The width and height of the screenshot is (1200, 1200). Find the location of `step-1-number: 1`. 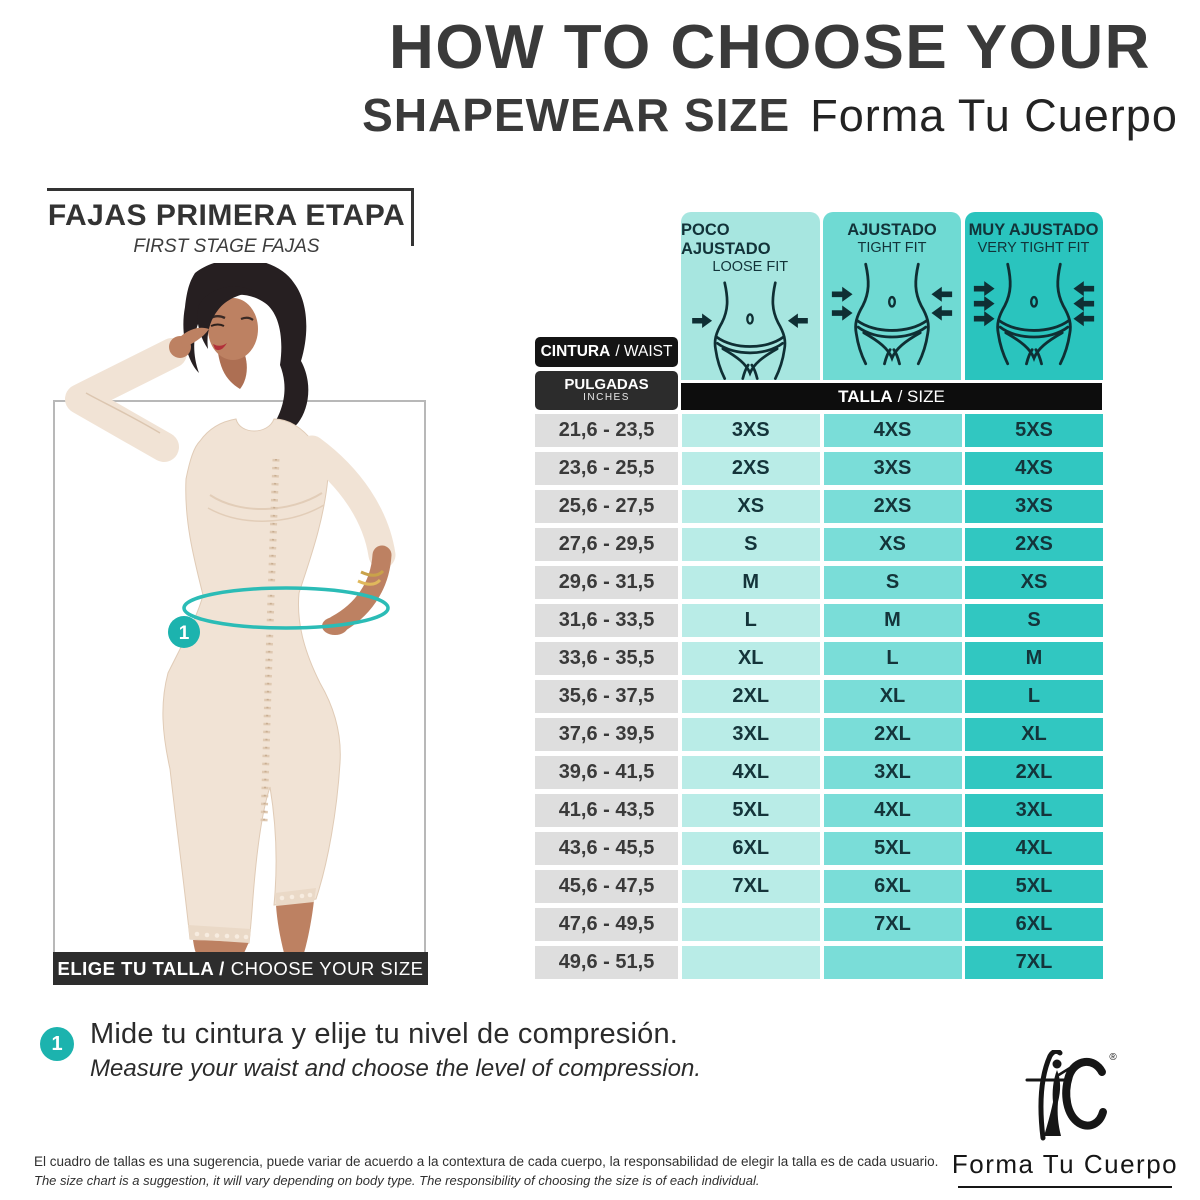

step-1-number: 1 is located at coordinates (57, 1043).